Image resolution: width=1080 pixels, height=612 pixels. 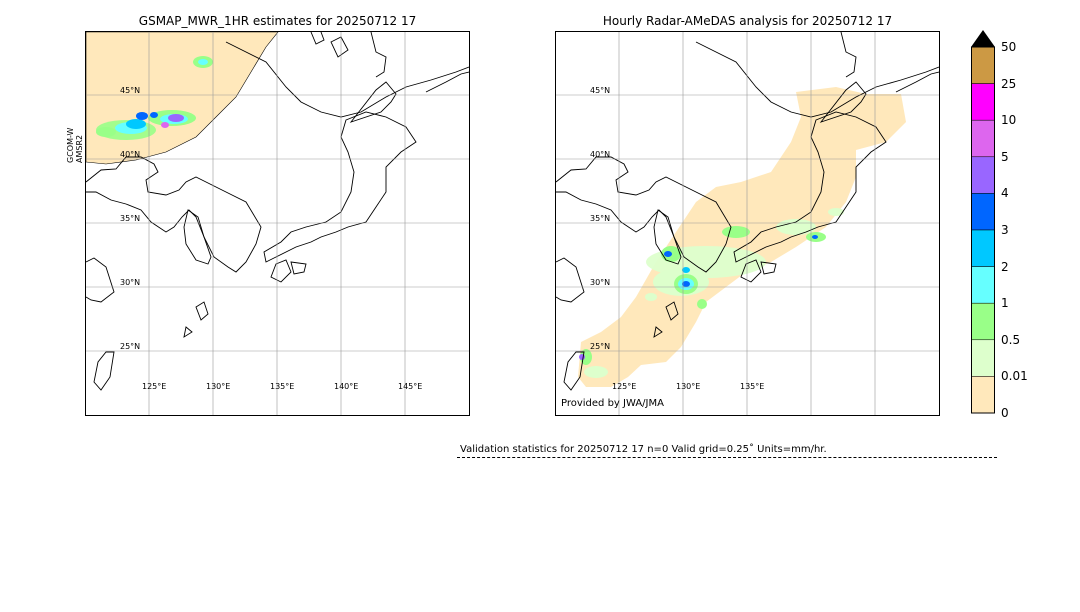 I want to click on right-lon-135: 135°E, so click(x=752, y=386).